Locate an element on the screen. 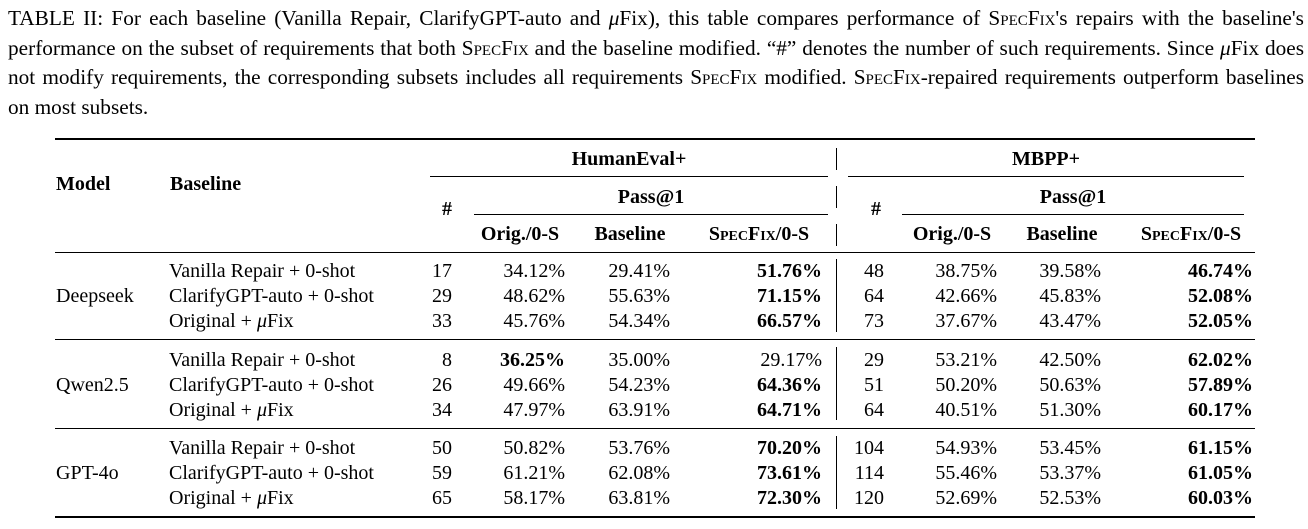 The image size is (1308, 529). model-cell: Deepseek is located at coordinates (95, 296).